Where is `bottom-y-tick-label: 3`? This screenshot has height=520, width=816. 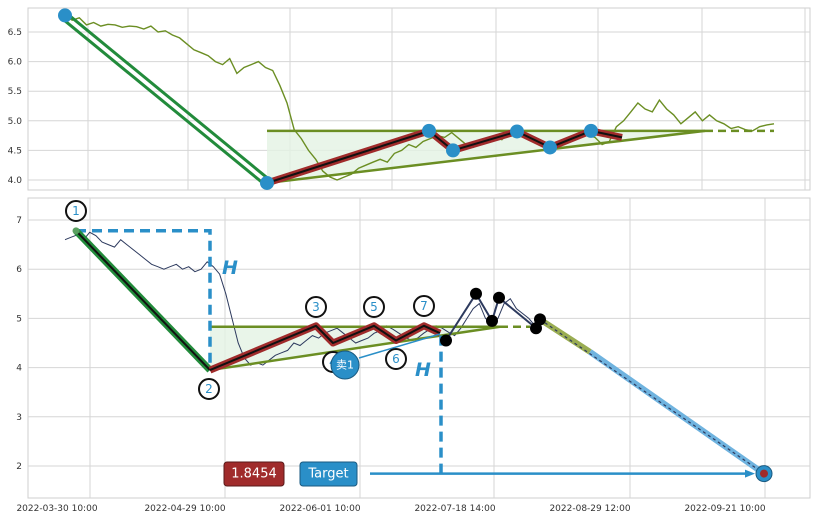 bottom-y-tick-label: 3 is located at coordinates (19, 418).